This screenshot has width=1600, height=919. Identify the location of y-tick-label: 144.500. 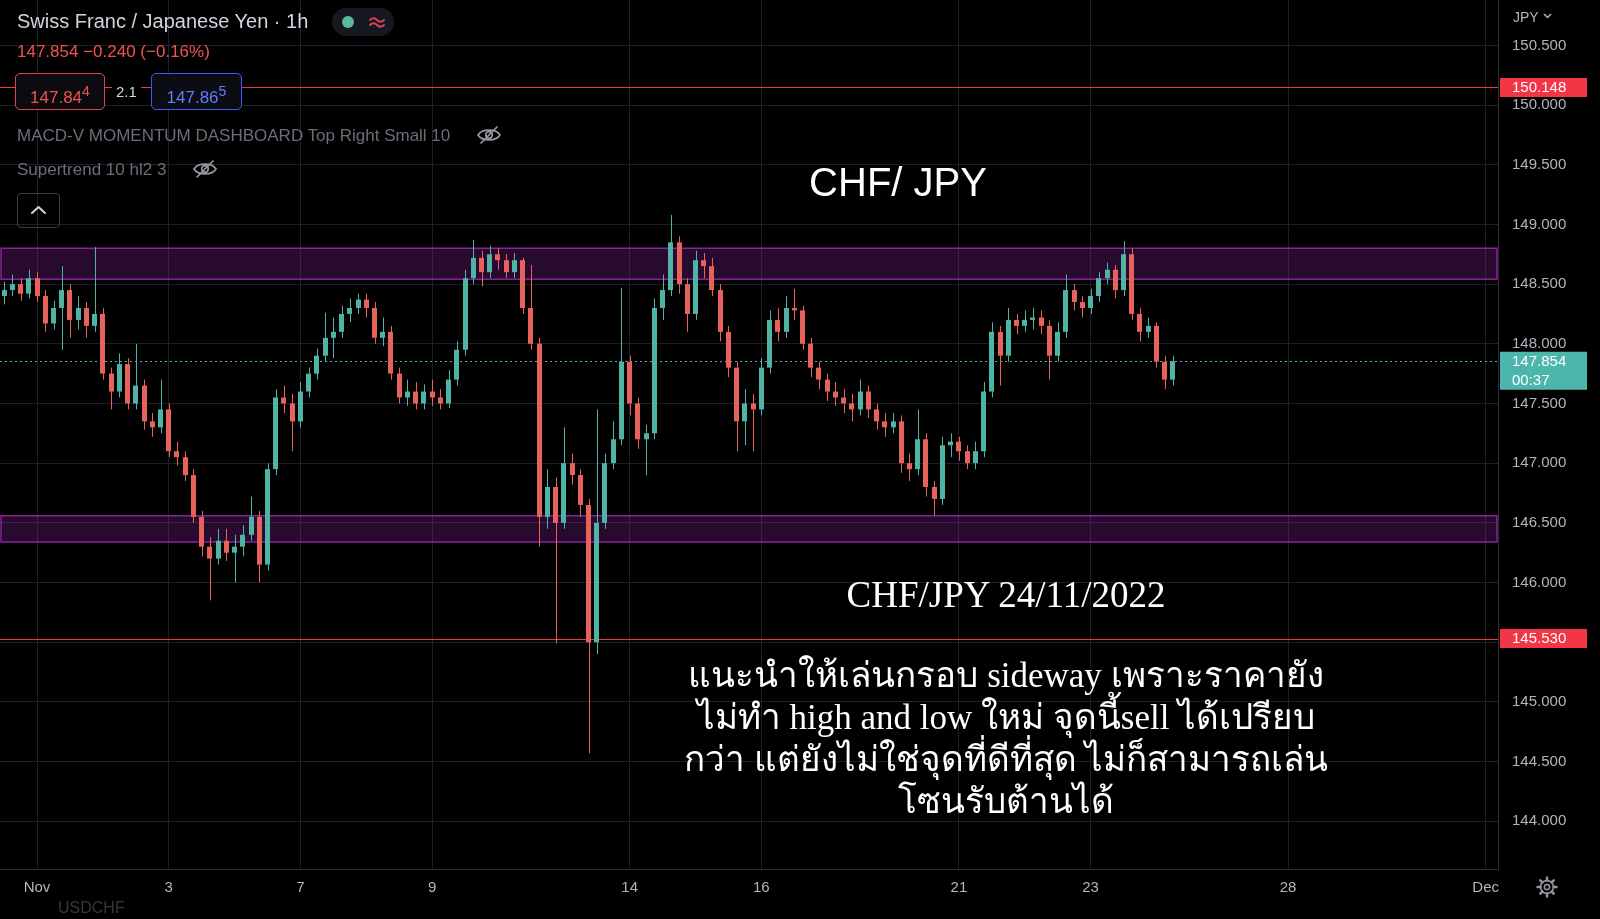
(1539, 760).